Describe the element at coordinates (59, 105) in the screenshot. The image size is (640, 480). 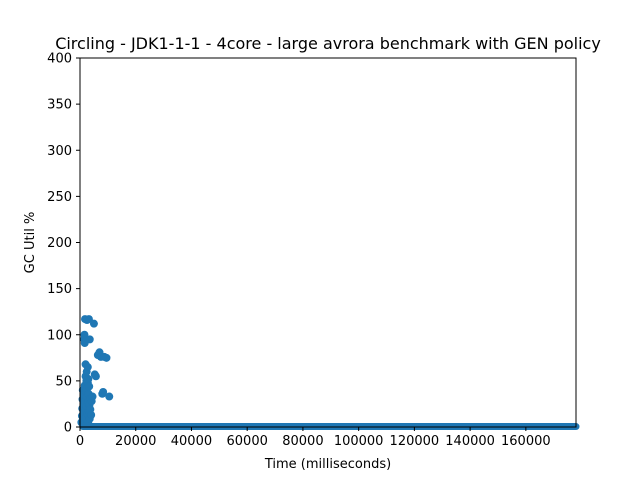
I see `y-tick-label: 350` at that location.